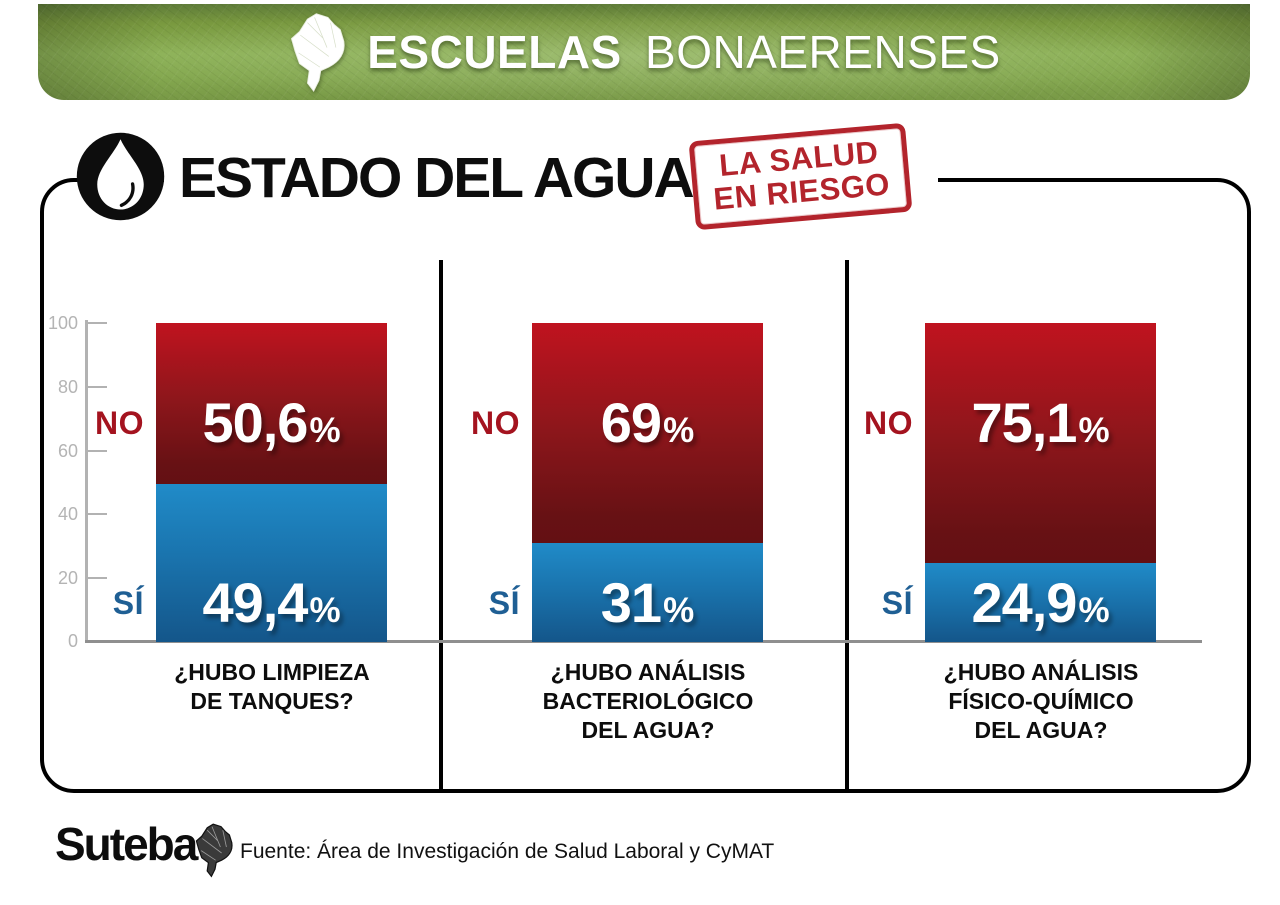 This screenshot has height=905, width=1280. Describe the element at coordinates (72, 640) in the screenshot. I see `y-tick-label: 0` at that location.